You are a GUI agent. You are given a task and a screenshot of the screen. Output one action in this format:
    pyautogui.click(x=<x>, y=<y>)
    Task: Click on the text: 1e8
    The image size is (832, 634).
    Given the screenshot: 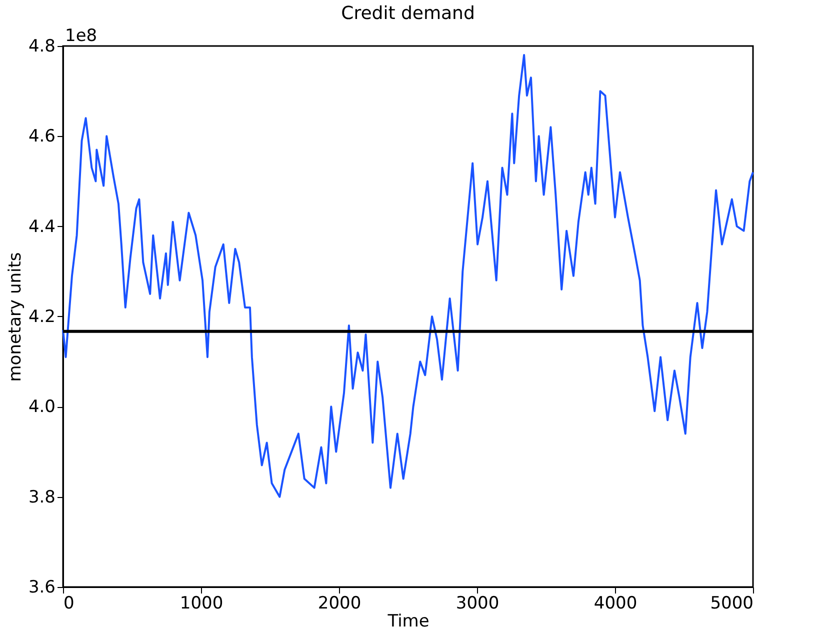 What is the action you would take?
    pyautogui.click(x=81, y=36)
    